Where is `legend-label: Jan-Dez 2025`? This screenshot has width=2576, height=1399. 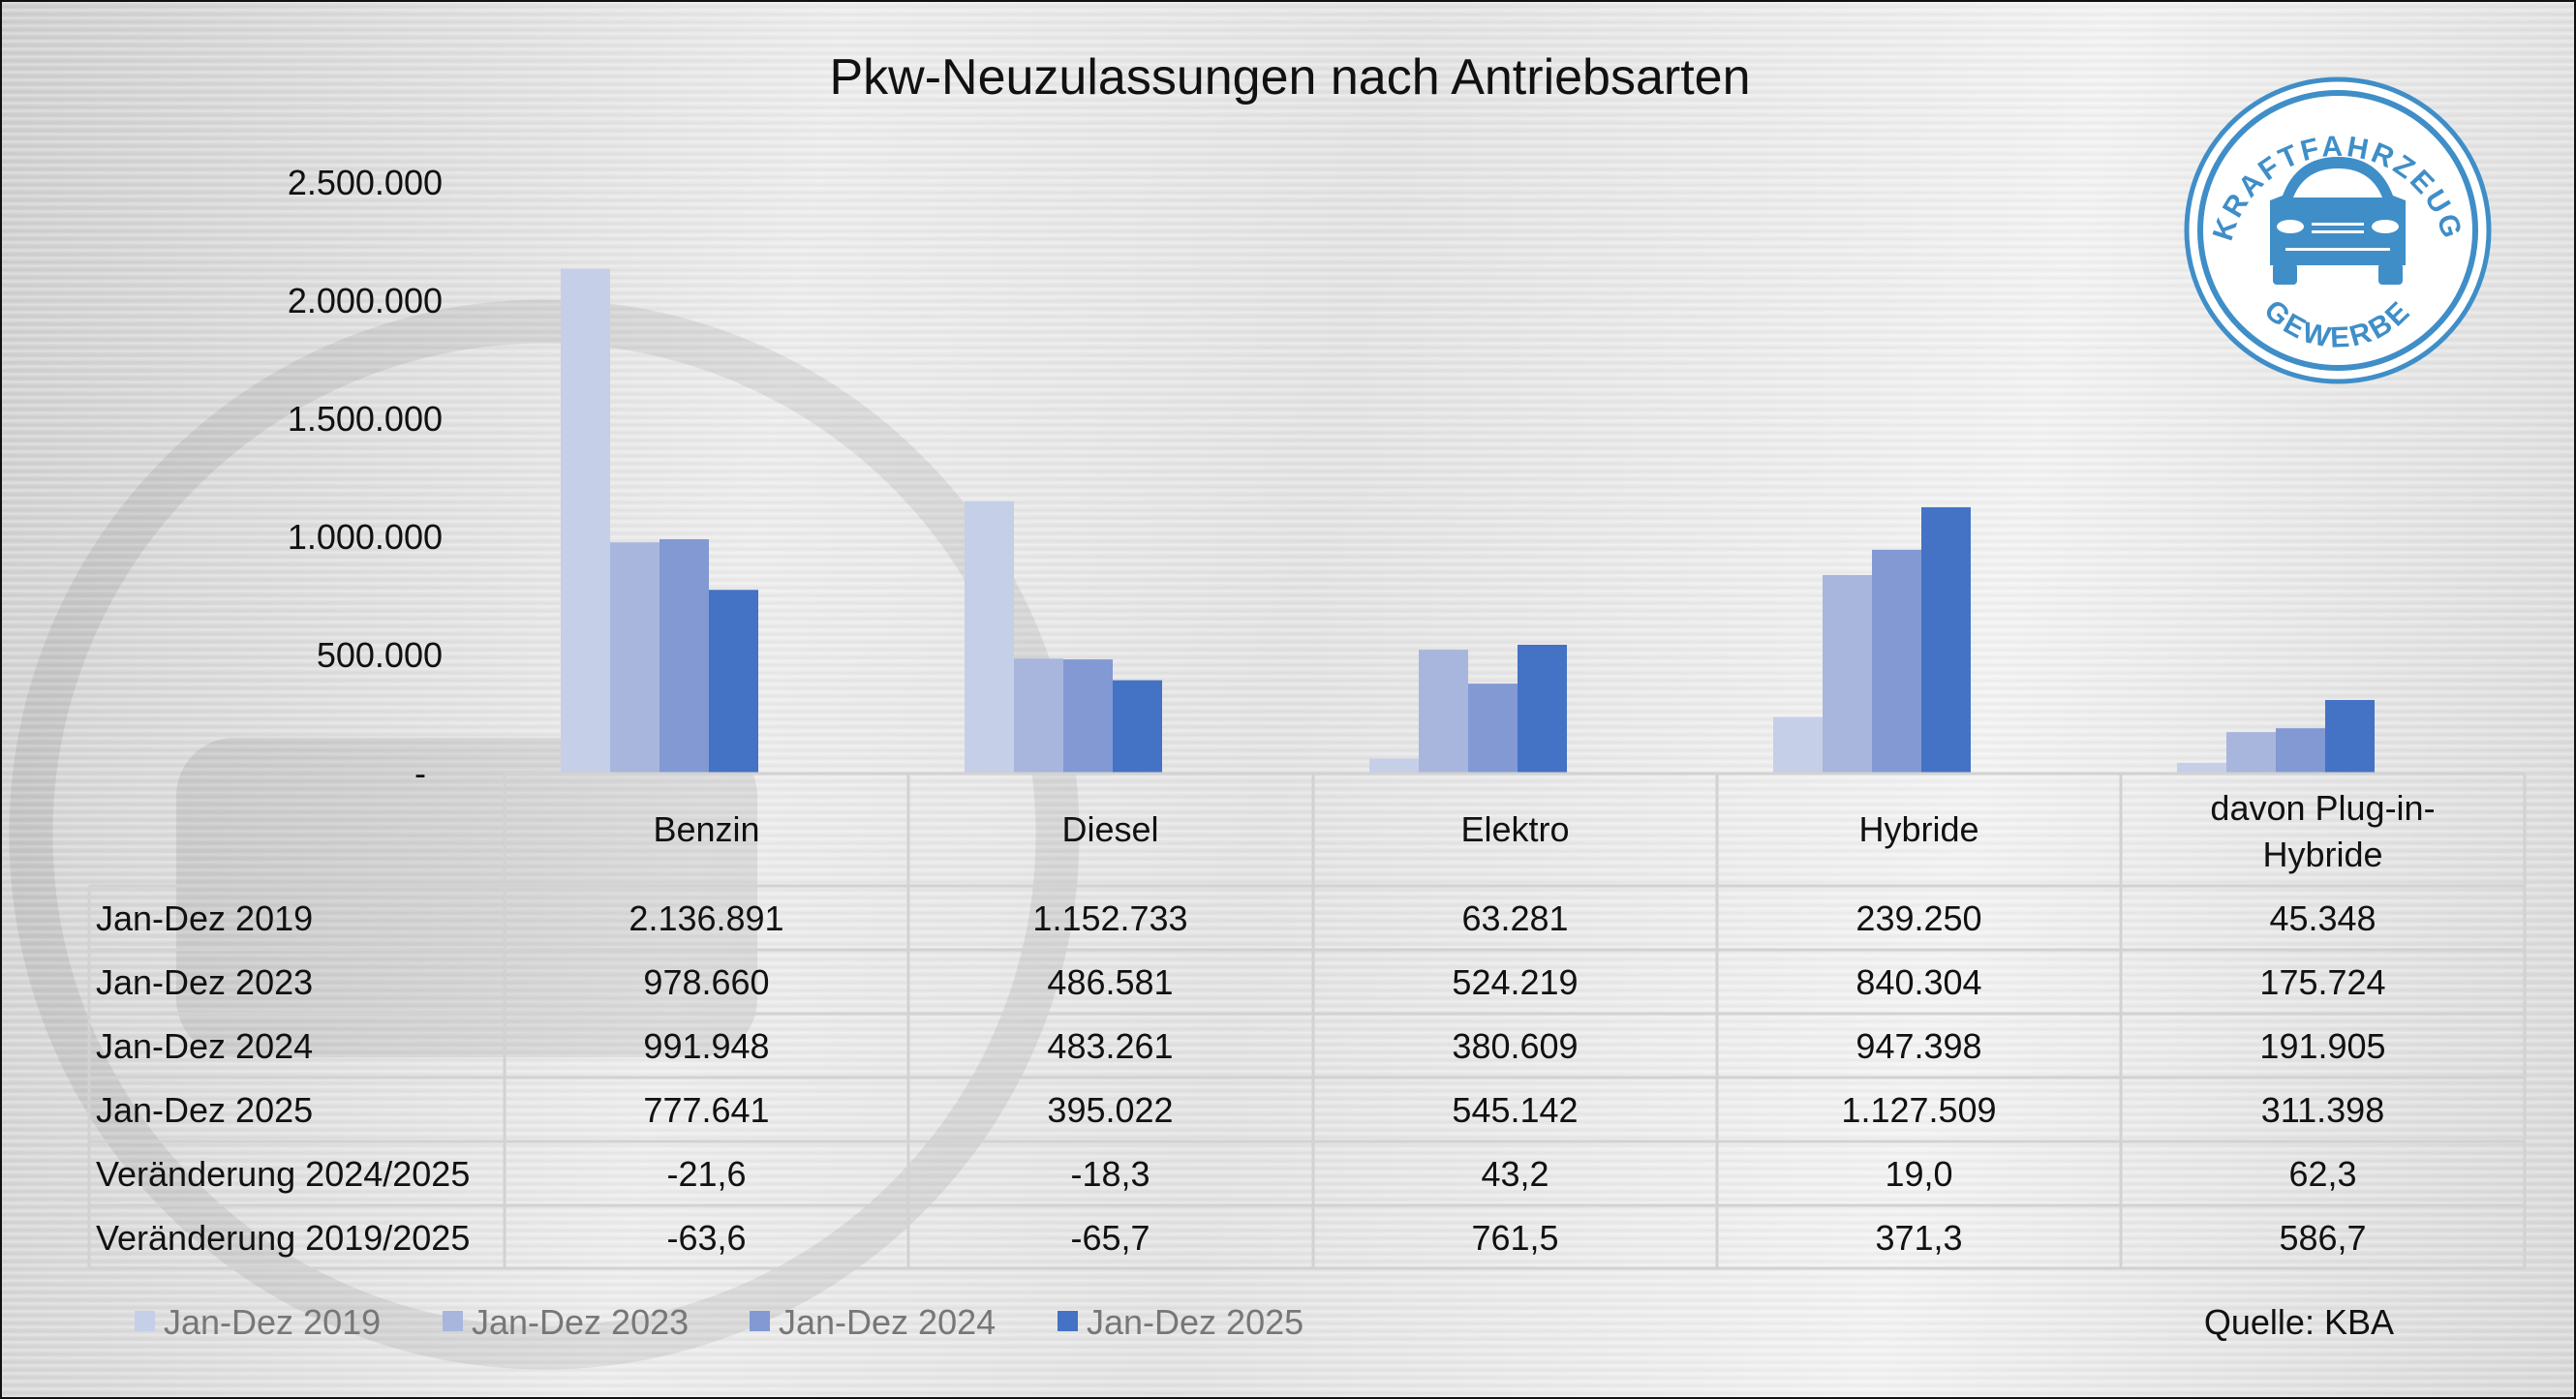
legend-label: Jan-Dez 2025 is located at coordinates (1195, 1322).